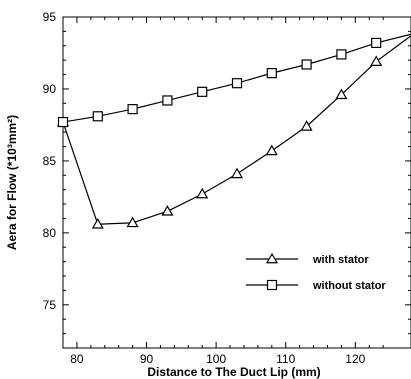 The image size is (411, 379). What do you see at coordinates (147, 359) in the screenshot?
I see `x-tick-label: 90` at bounding box center [147, 359].